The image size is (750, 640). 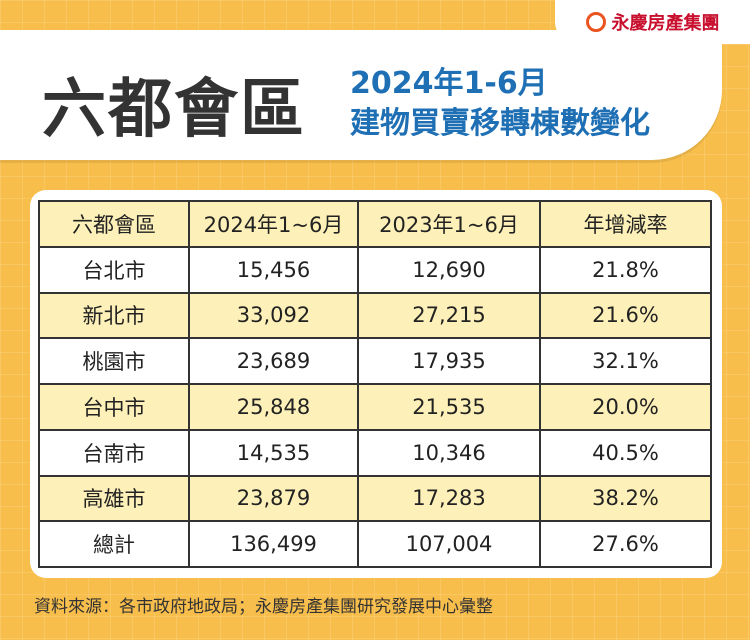 I want to click on table-cell: 新北市, so click(x=114, y=315).